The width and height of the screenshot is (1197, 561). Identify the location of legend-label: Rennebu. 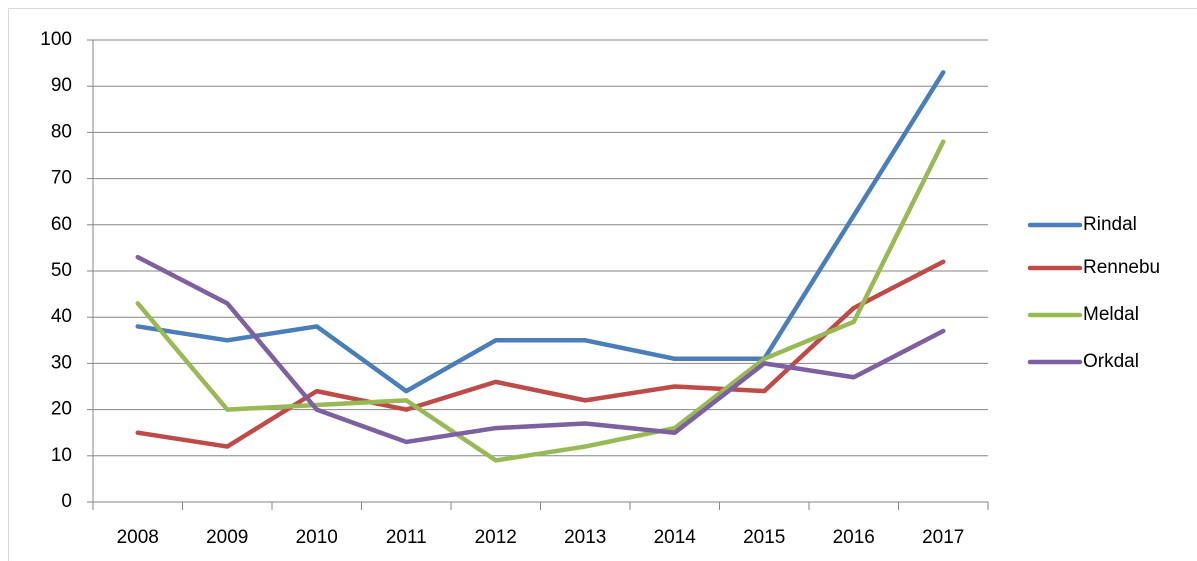
(1121, 267).